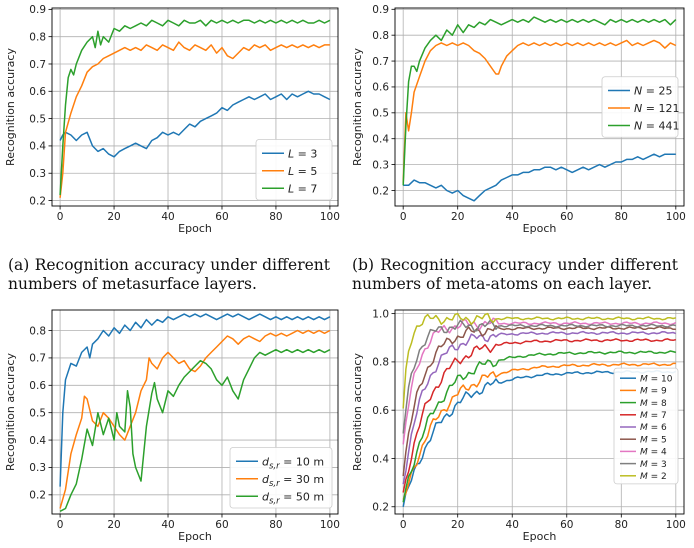  Describe the element at coordinates (653, 440) in the screenshot. I see `legend-entry-6: M = 5` at that location.